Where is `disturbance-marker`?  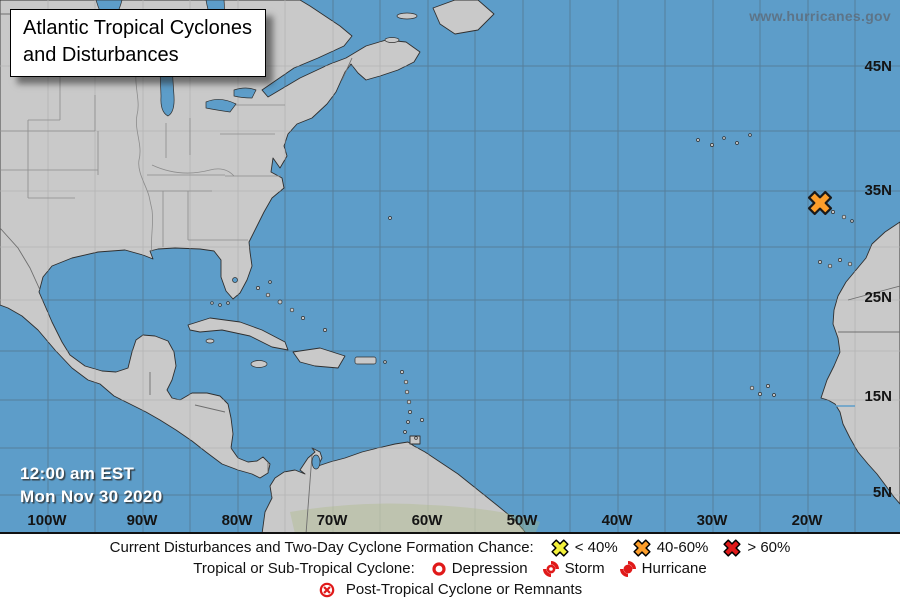
disturbance-marker is located at coordinates (820, 203).